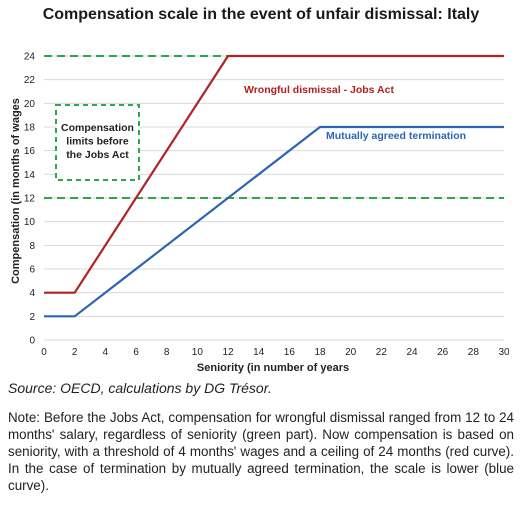  I want to click on y-tick-label: 2, so click(32, 317).